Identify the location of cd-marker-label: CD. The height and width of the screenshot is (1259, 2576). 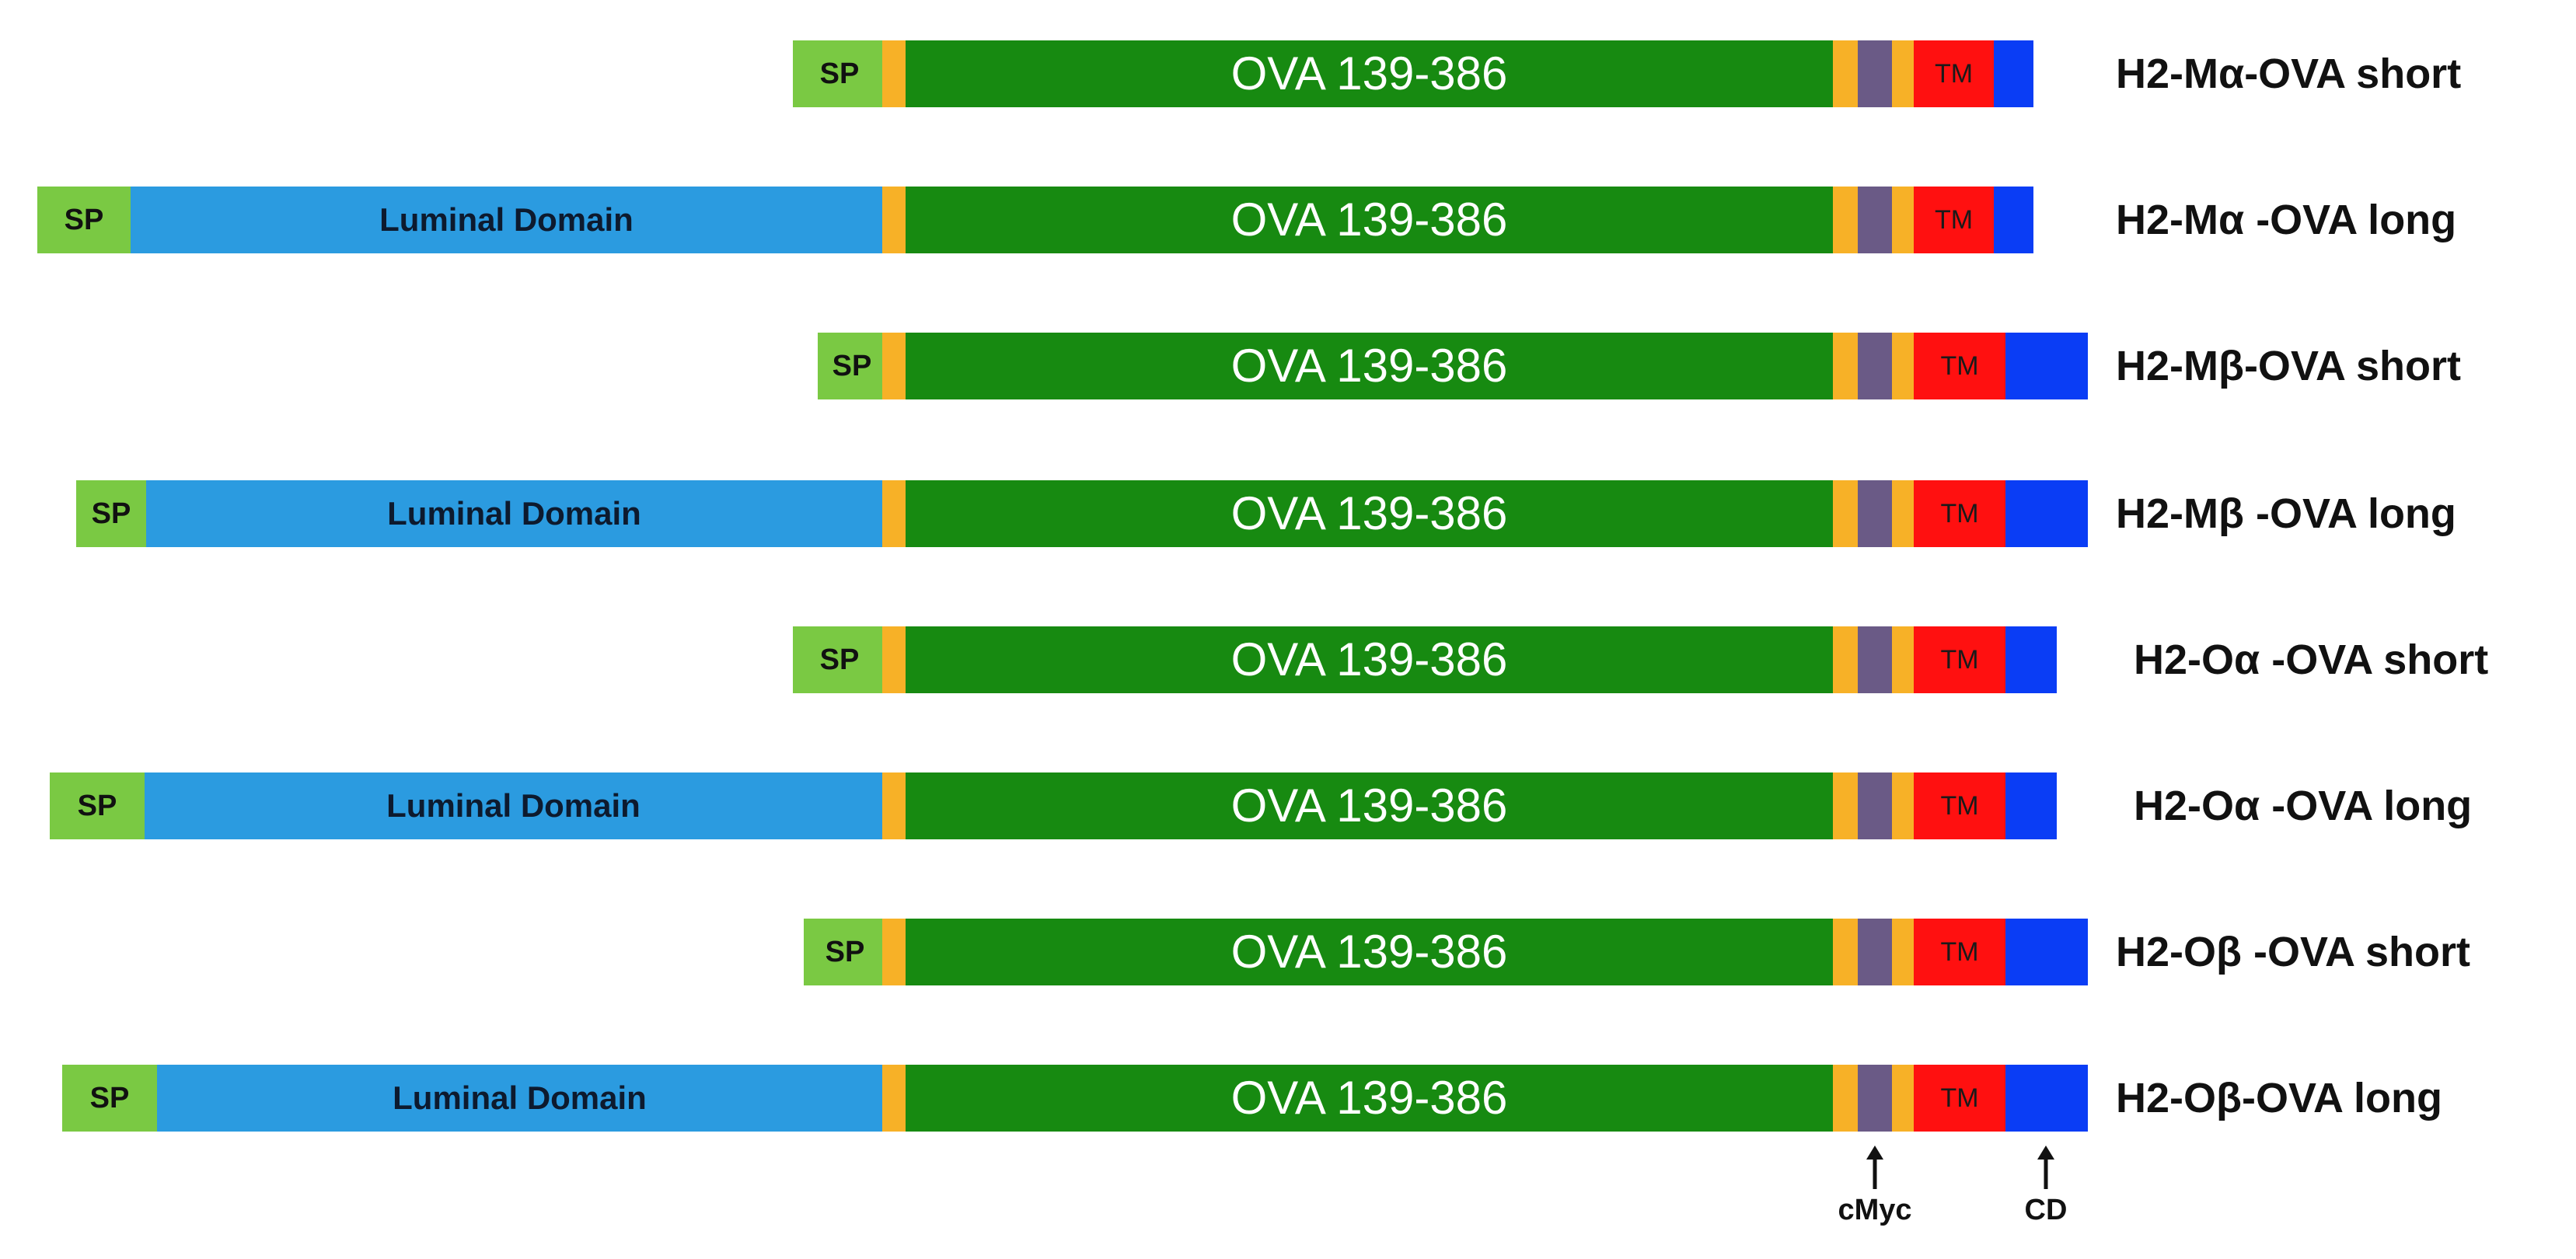
(2046, 1210).